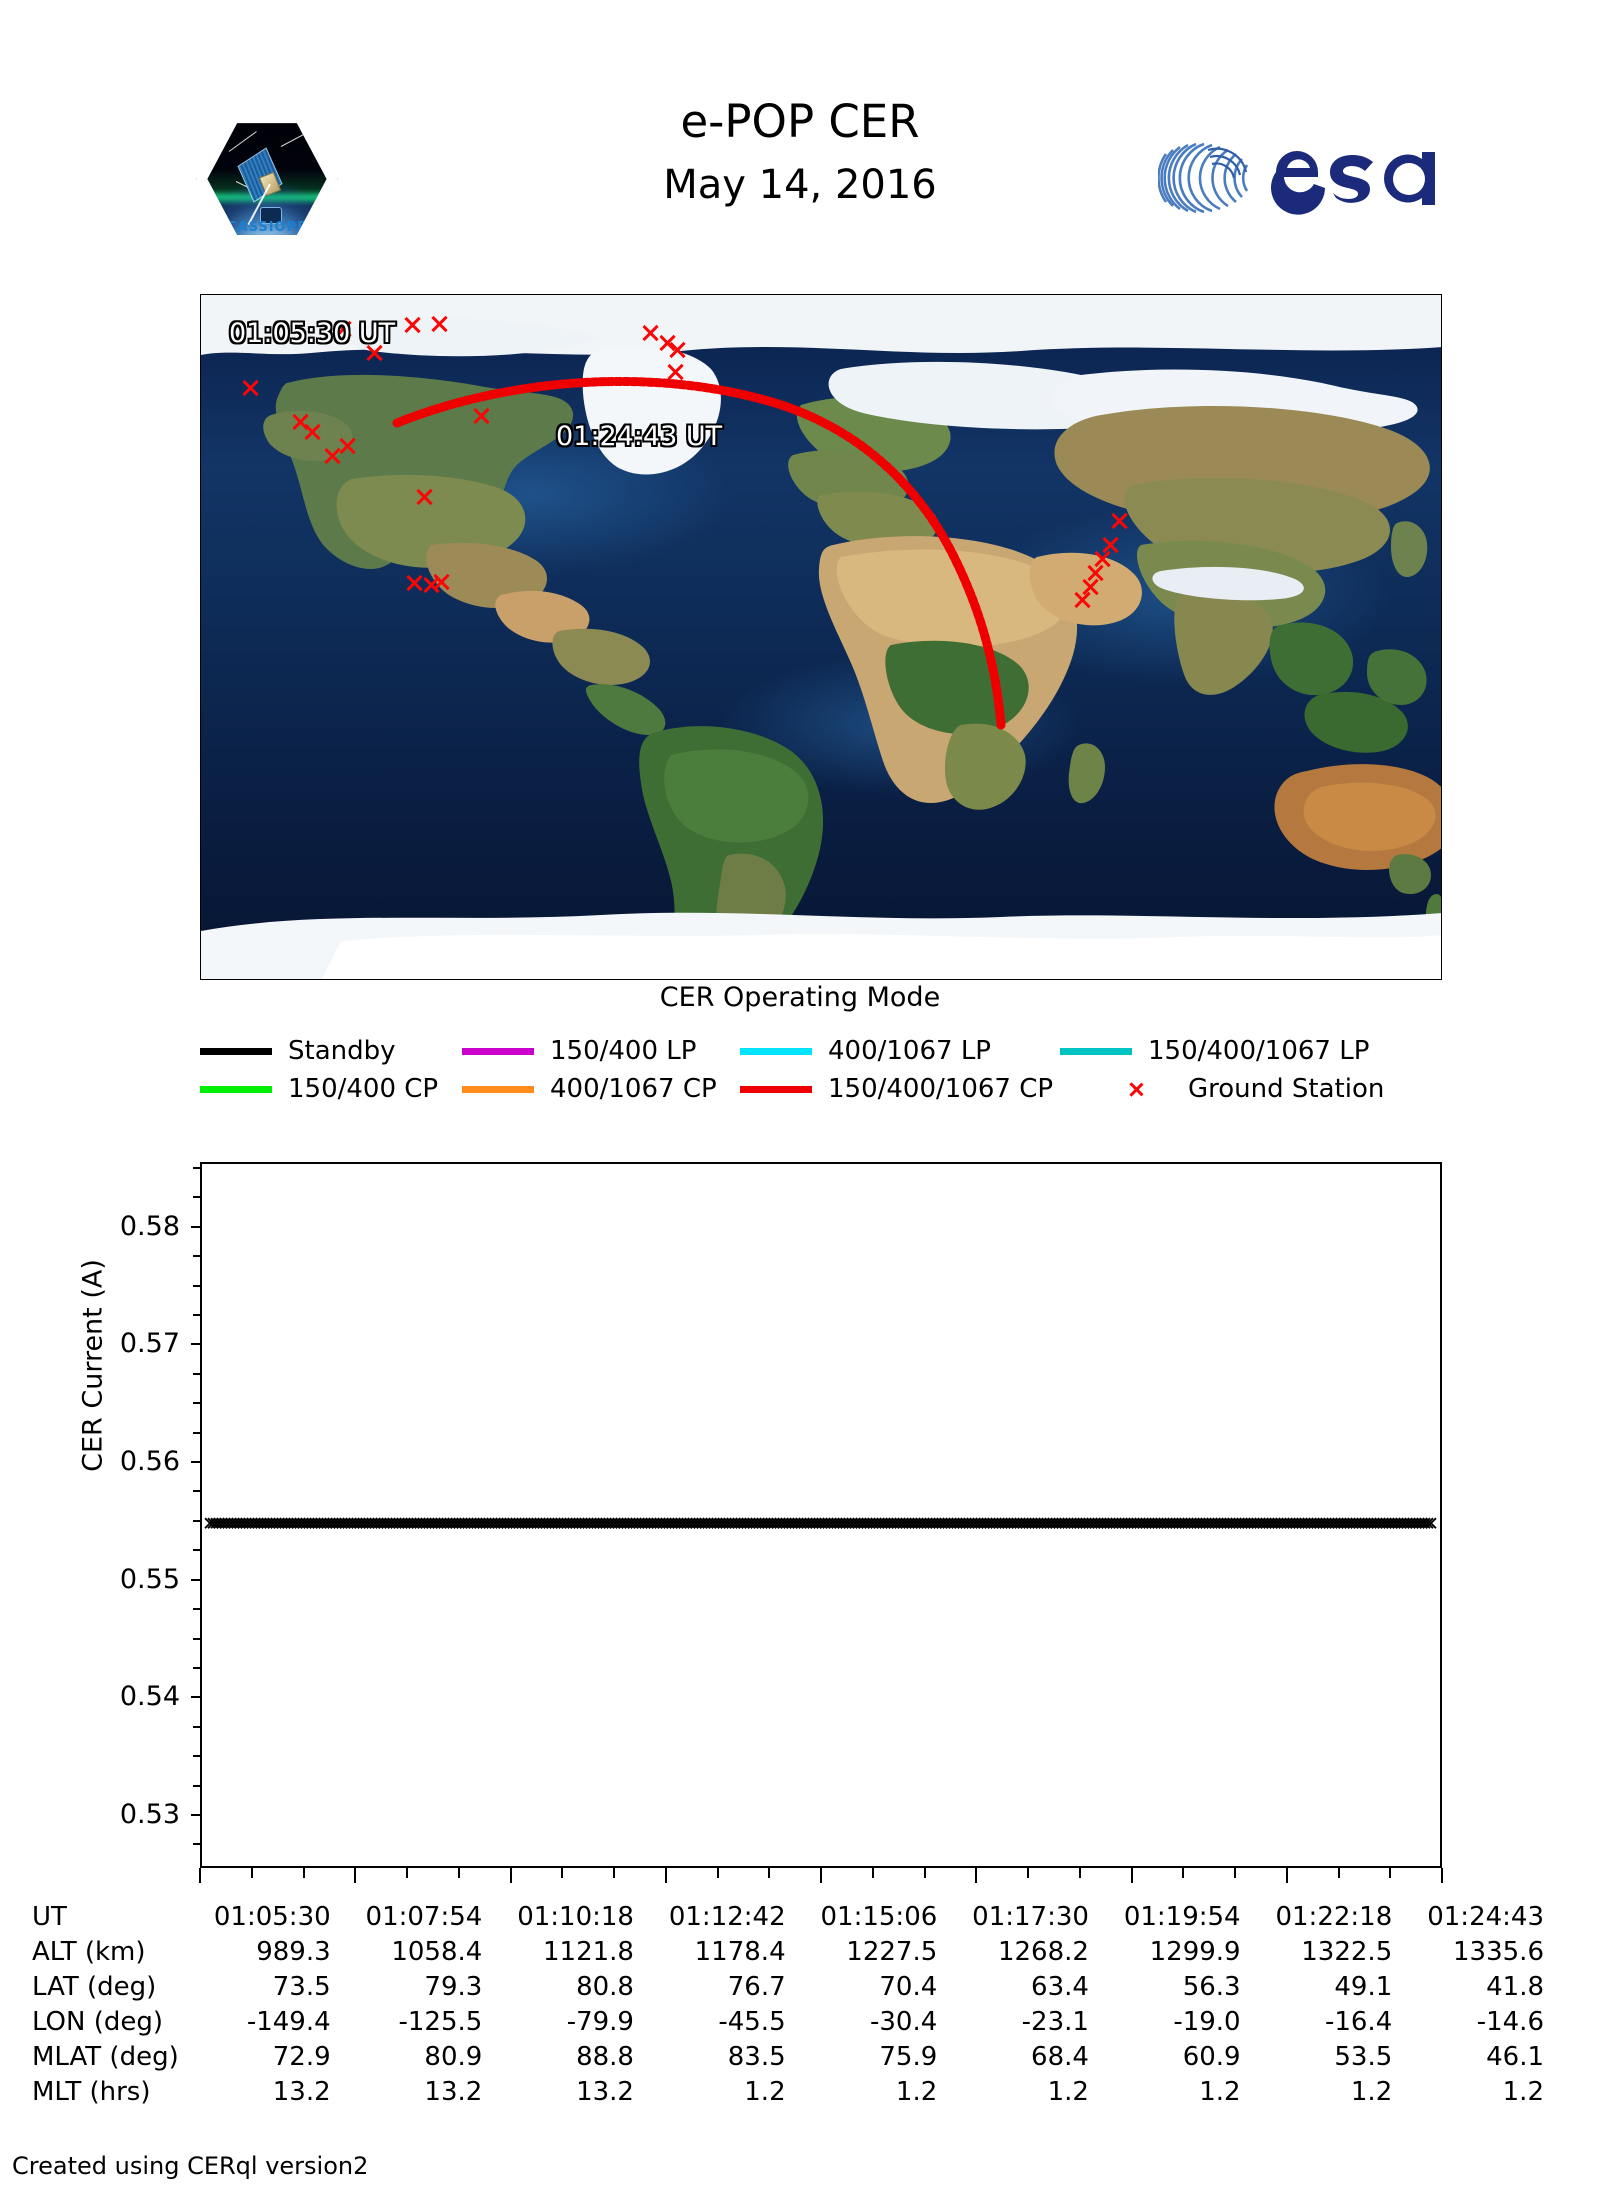 The height and width of the screenshot is (2200, 1600). Describe the element at coordinates (49, 1917) in the screenshot. I see `table-row-label: UT` at that location.